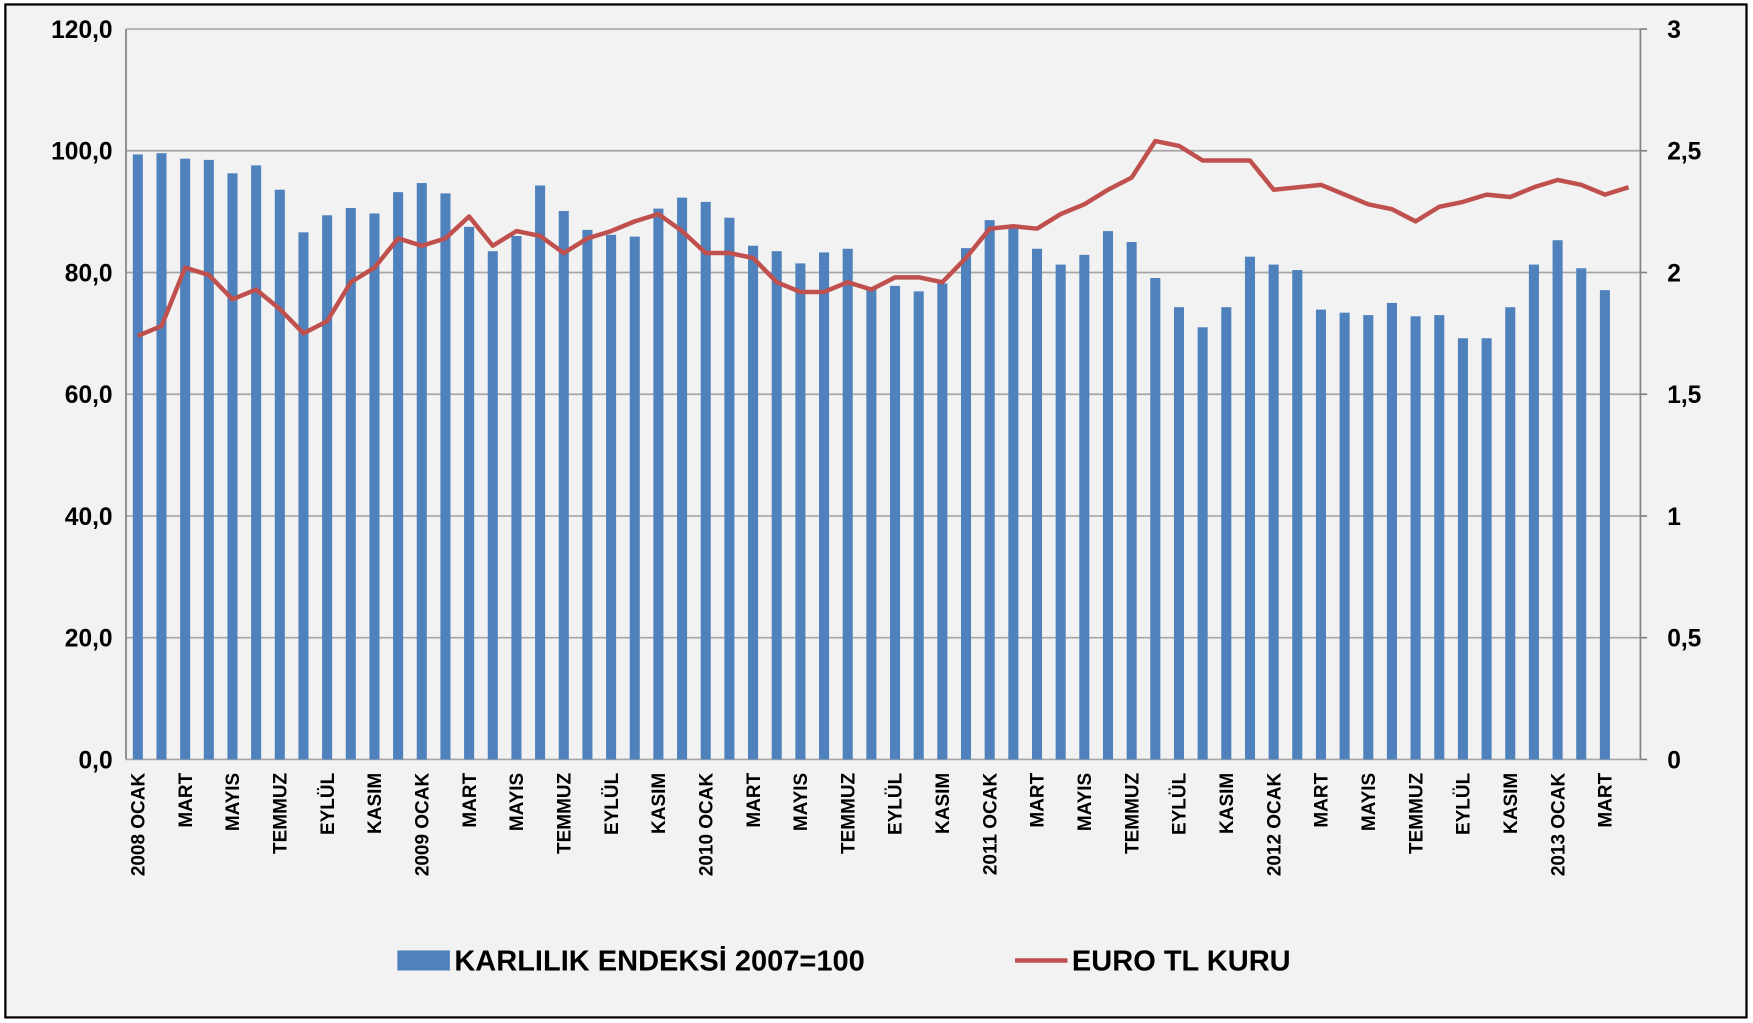 The image size is (1753, 1023). Describe the element at coordinates (706, 825) in the screenshot. I see `x-tick-label: 2010 OCAK` at that location.